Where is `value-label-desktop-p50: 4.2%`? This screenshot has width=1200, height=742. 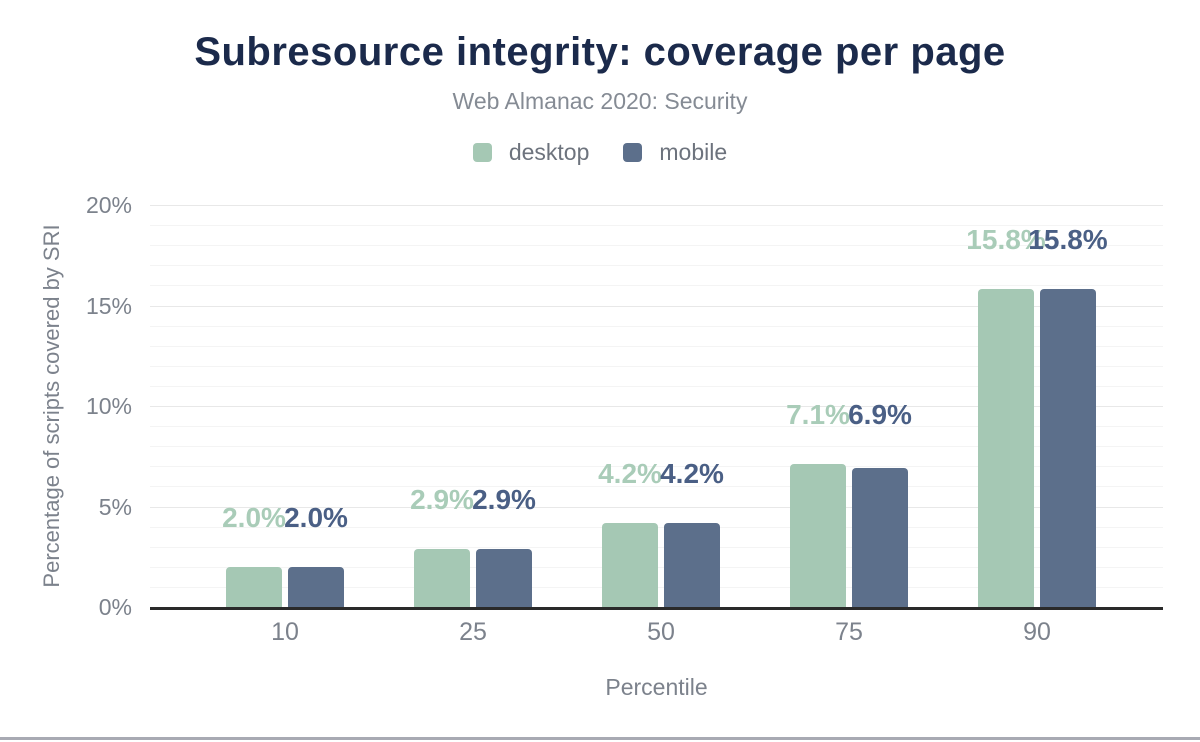
value-label-desktop-p50: 4.2% is located at coordinates (630, 473).